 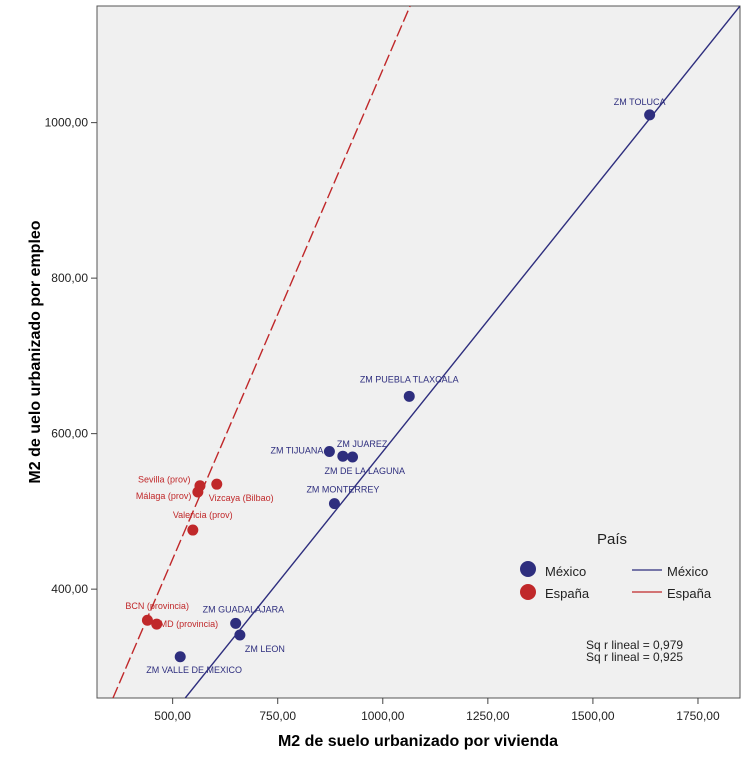 I want to click on x-tick-label: 1250,00, so click(x=488, y=716).